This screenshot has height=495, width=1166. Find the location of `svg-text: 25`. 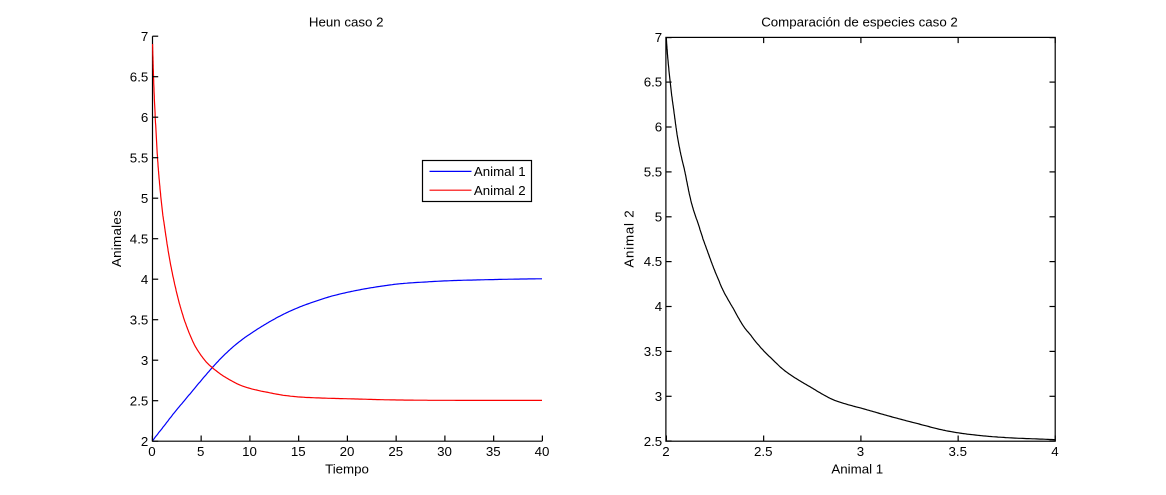

svg-text: 25 is located at coordinates (395, 451).